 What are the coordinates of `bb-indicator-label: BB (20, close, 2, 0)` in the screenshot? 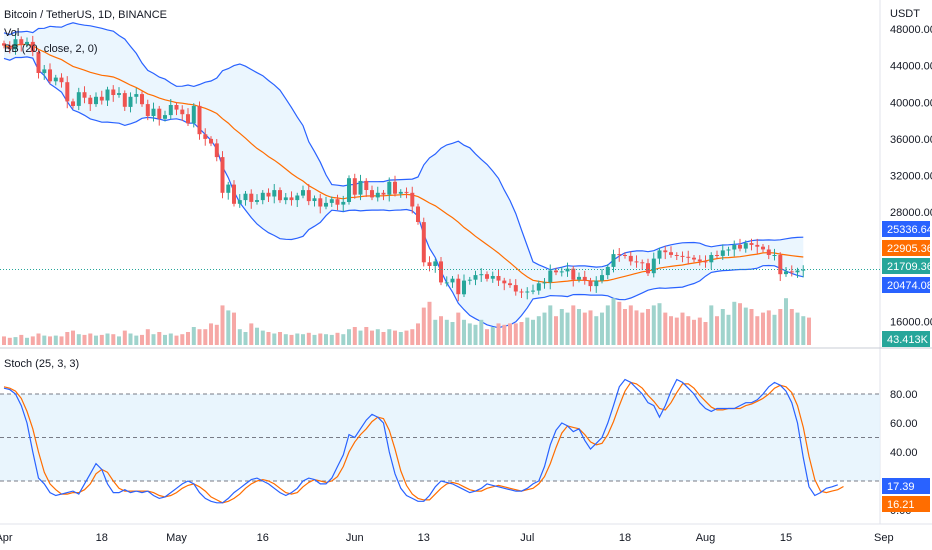 It's located at (51, 49).